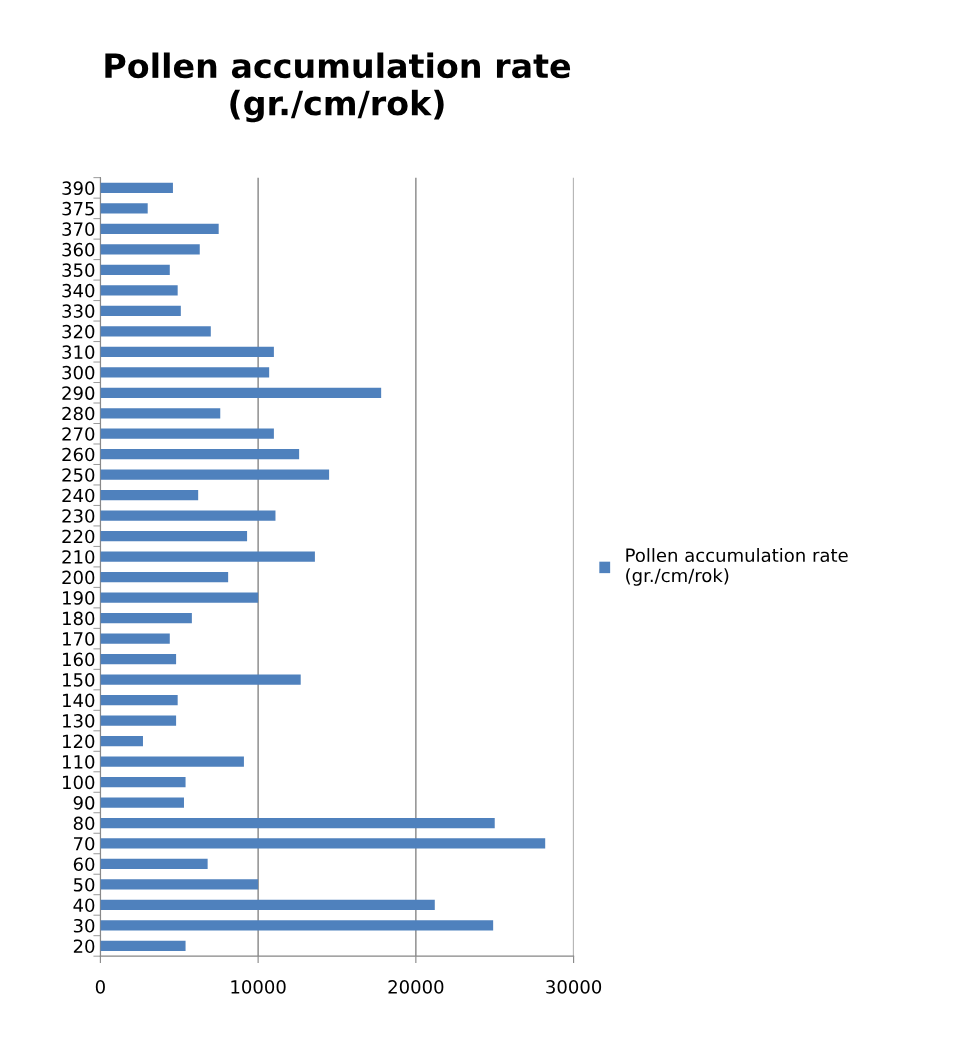 This screenshot has height=1045, width=956. I want to click on y-tick-label: 290, so click(78, 393).